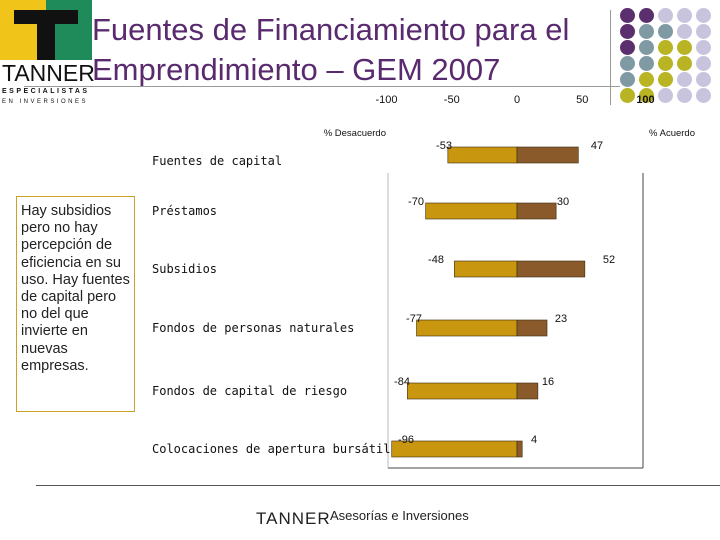  I want to click on category-label: Fondos de personas naturales, so click(253, 328).